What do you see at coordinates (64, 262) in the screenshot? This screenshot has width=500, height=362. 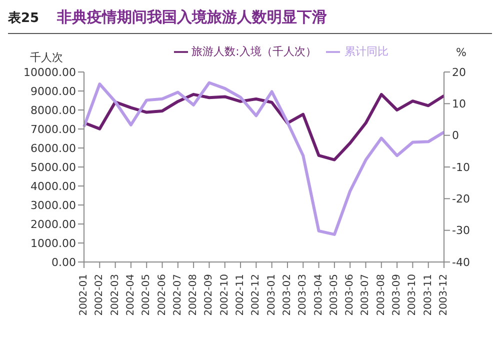 I see `y-tick-label: 0.00` at bounding box center [64, 262].